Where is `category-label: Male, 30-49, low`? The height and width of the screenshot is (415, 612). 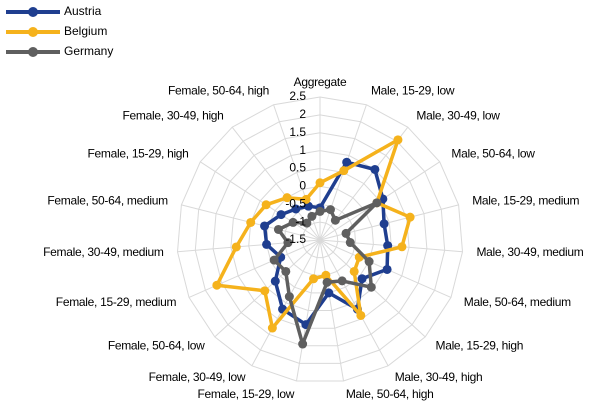
category-label: Male, 30-49, low is located at coordinates (458, 115).